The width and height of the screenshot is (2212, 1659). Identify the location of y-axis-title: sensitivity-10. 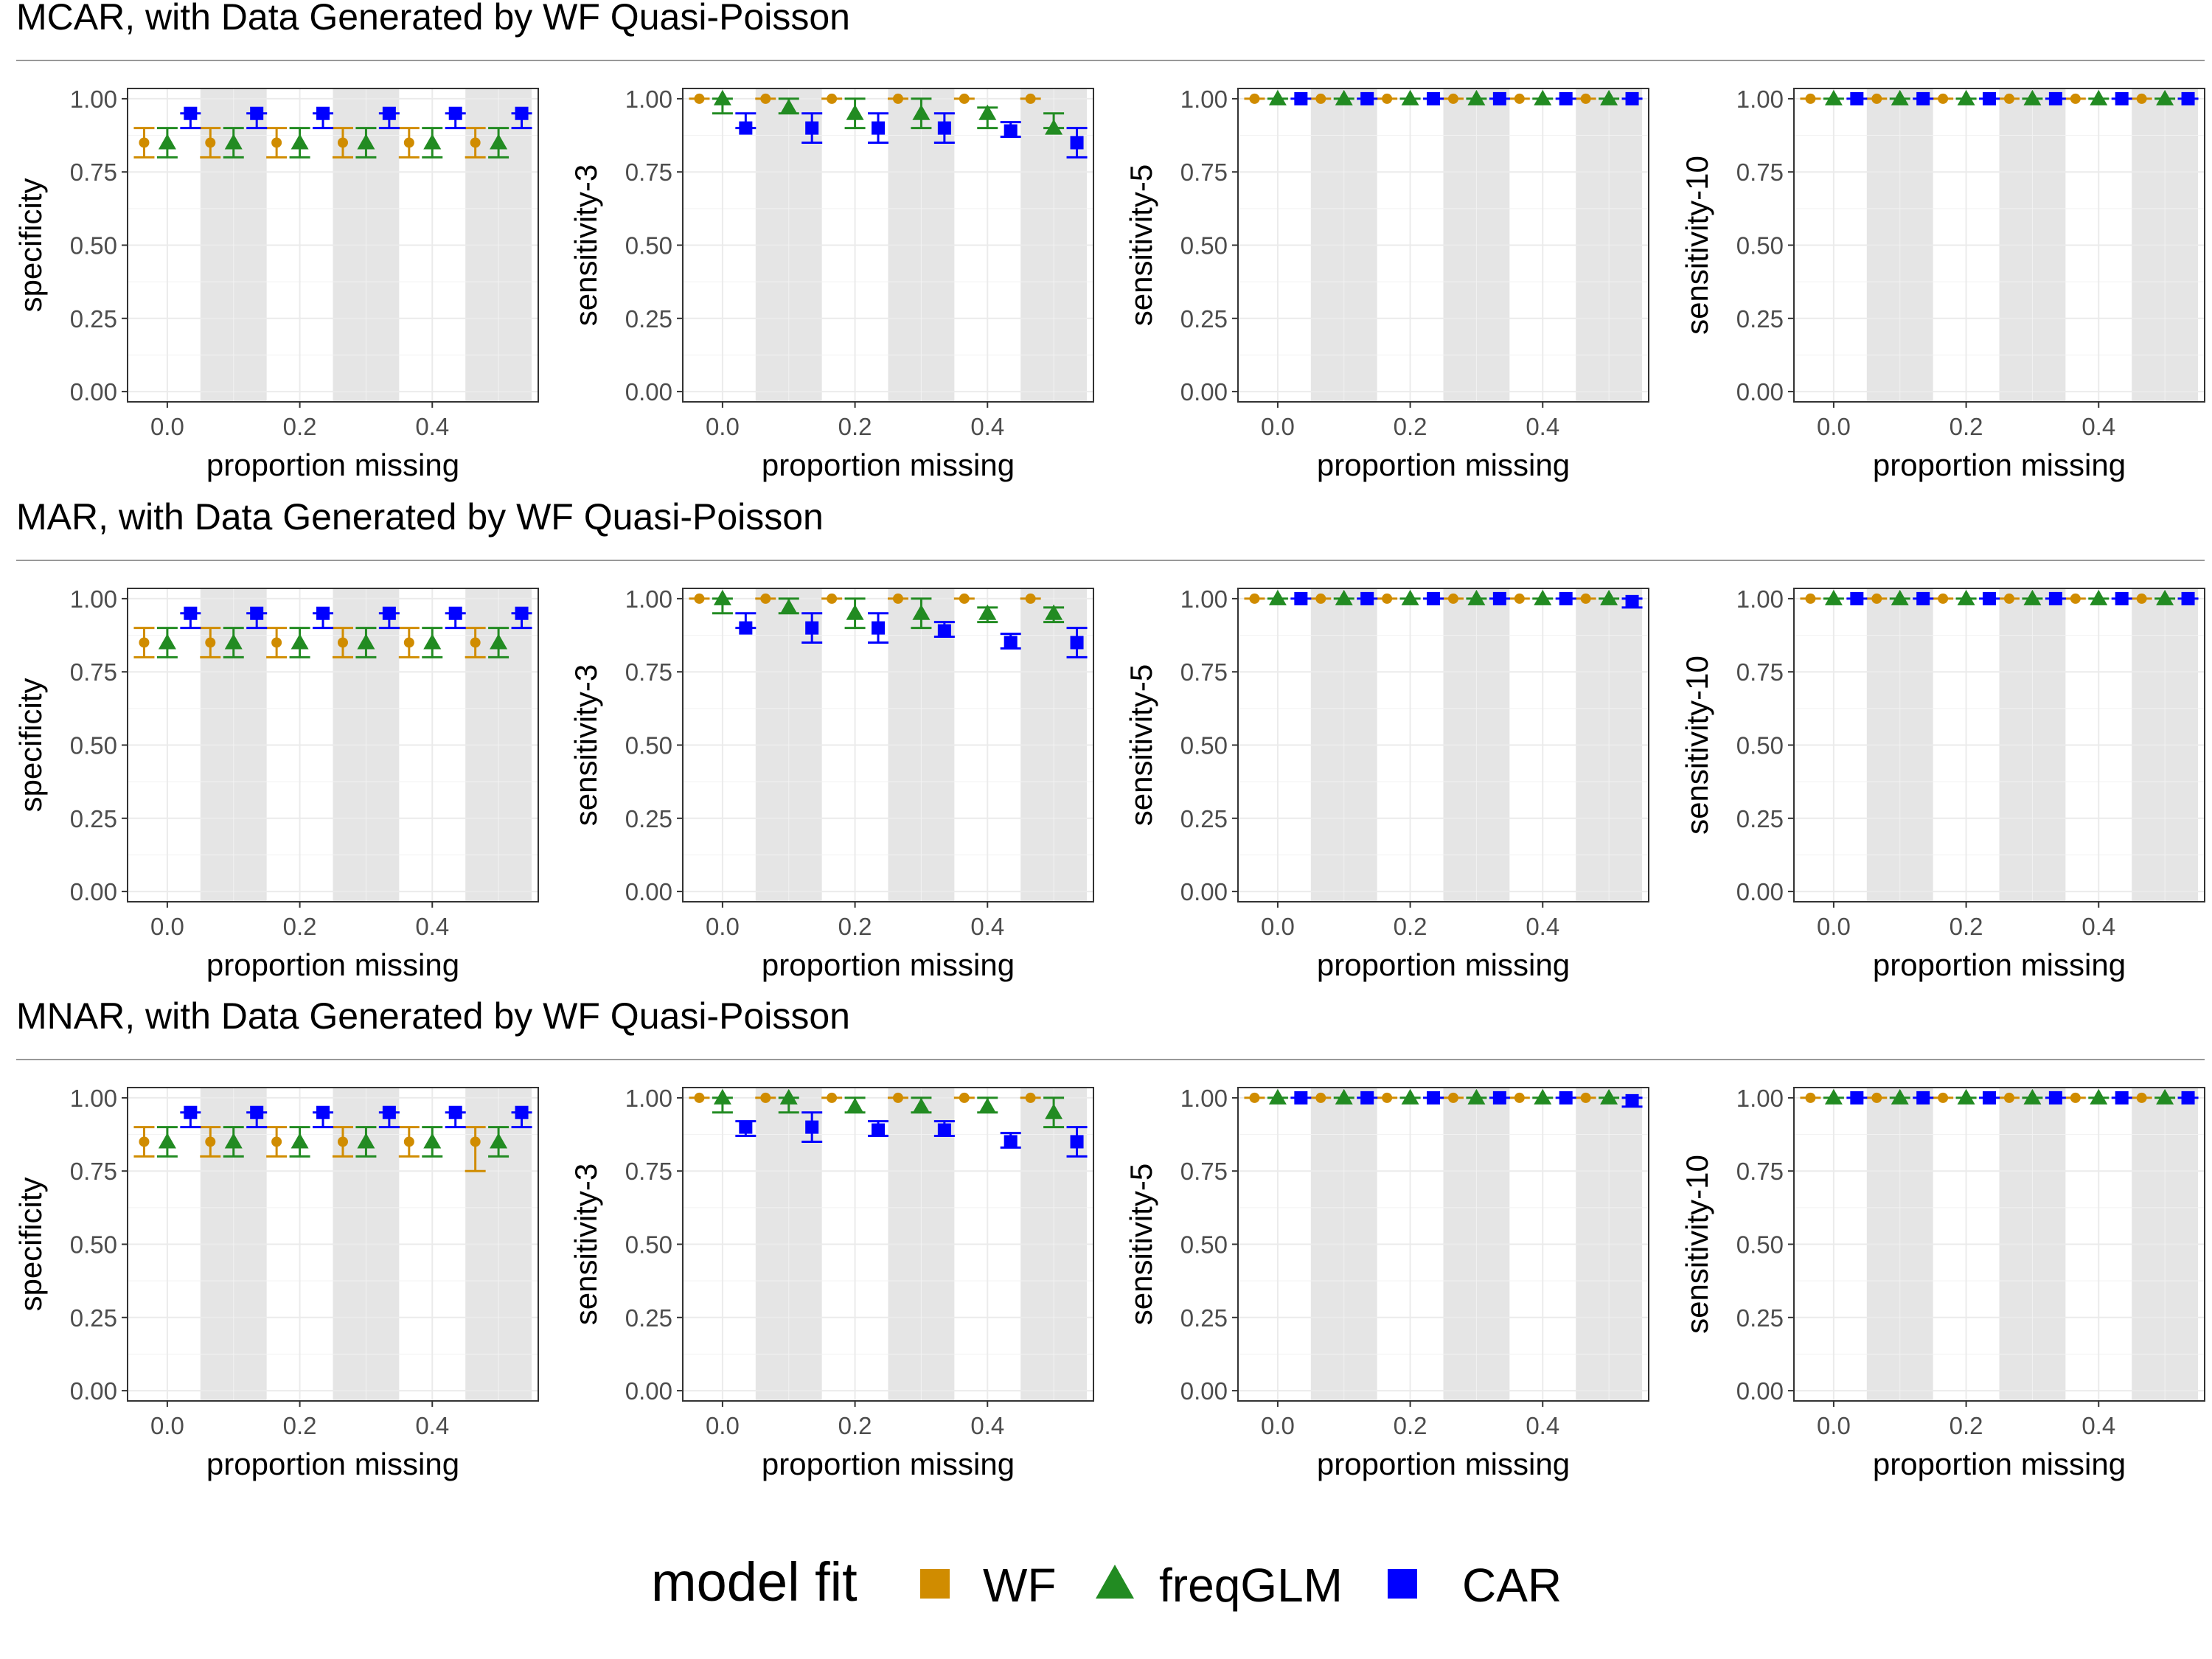
(1697, 245).